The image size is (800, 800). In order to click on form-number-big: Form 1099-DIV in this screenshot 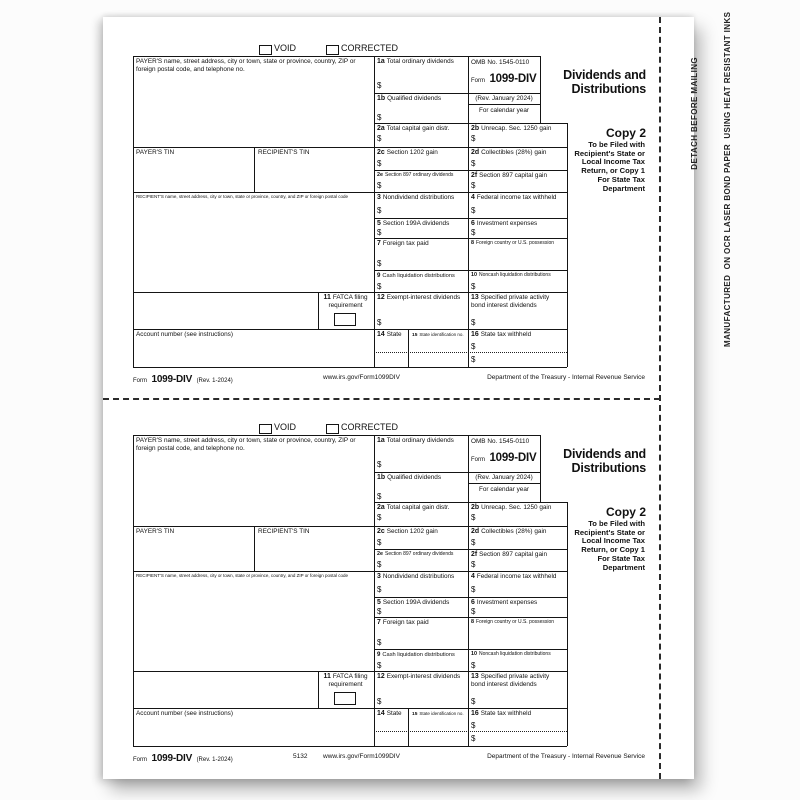, I will do `click(504, 457)`.